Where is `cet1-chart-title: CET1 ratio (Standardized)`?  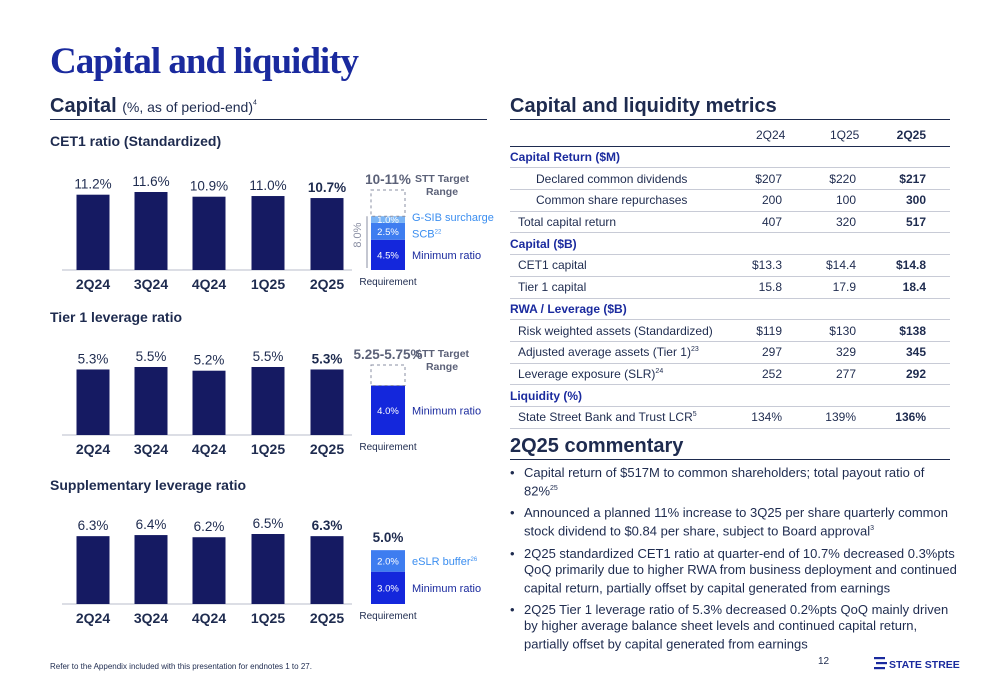 cet1-chart-title: CET1 ratio (Standardized) is located at coordinates (136, 141).